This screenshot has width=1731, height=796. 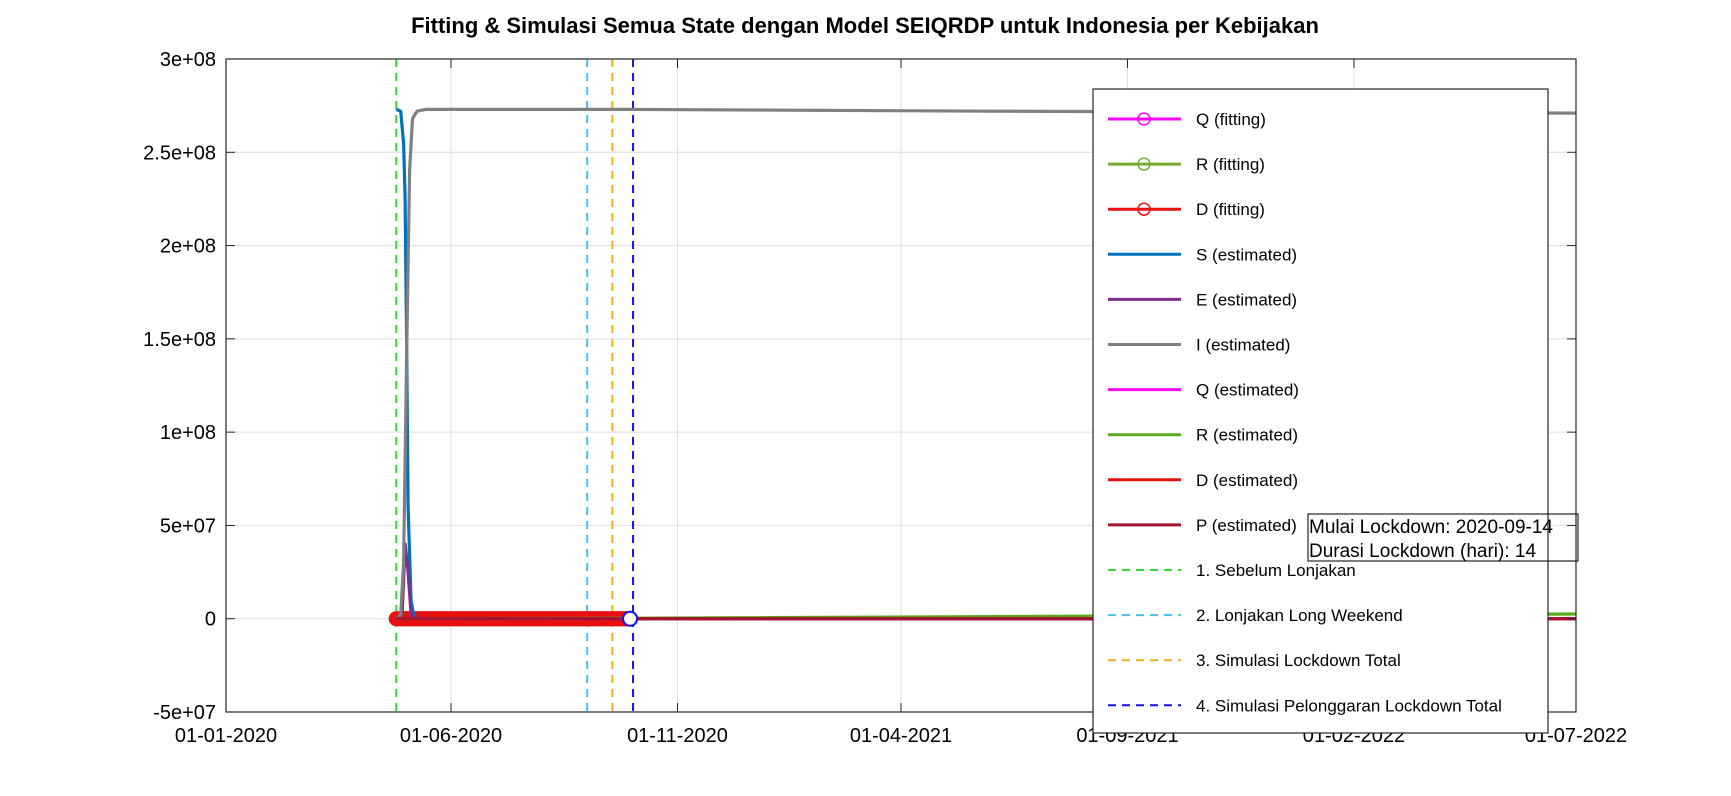 I want to click on legend-item-r-estimated-label: R (estimated), so click(x=1247, y=435).